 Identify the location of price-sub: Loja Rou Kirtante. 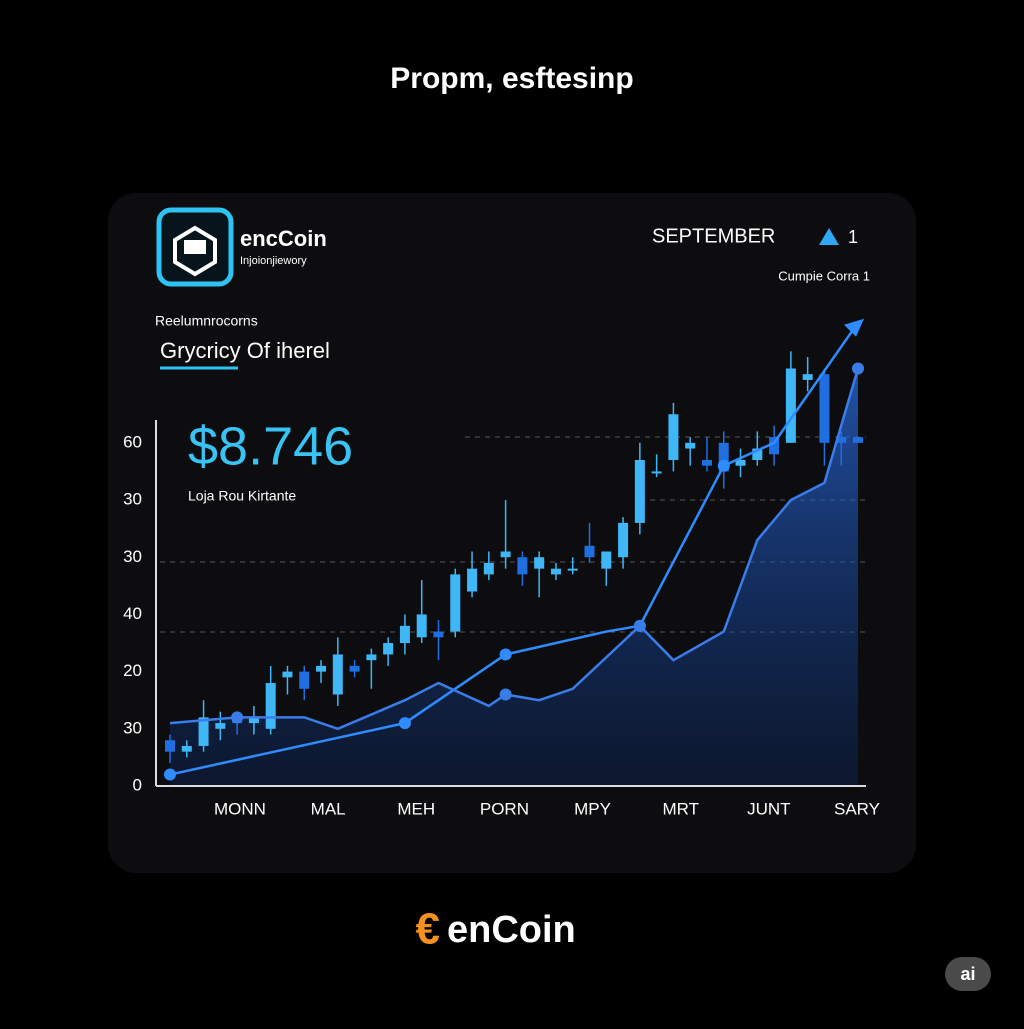
(242, 496).